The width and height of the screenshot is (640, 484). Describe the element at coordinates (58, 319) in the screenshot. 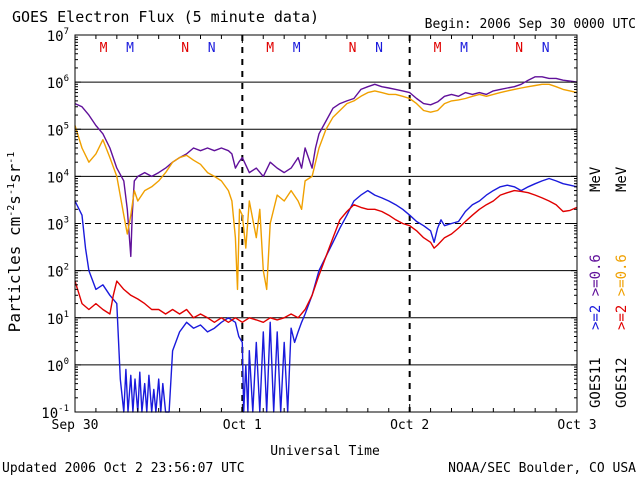

I see `y-tick-label: 10¹` at that location.